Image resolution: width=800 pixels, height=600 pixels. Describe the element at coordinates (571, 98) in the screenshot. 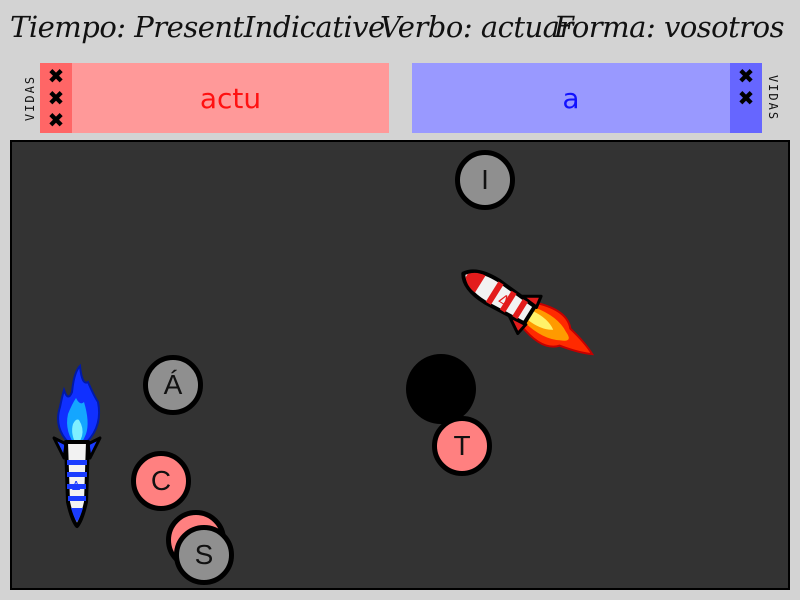

I see `player2-answer: a` at that location.